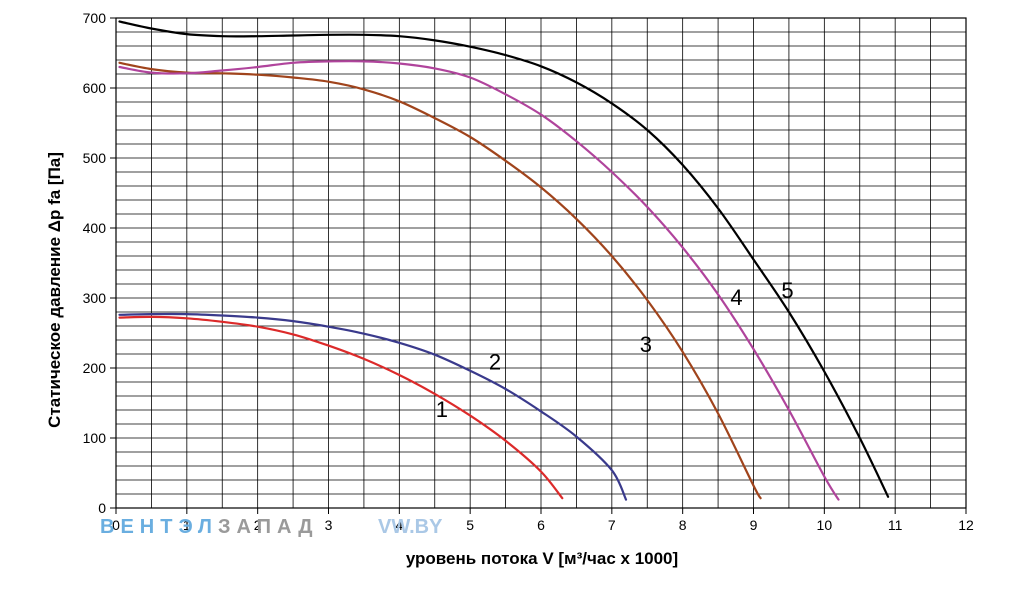  What do you see at coordinates (95, 228) in the screenshot?
I see `y-tick-label: 400` at bounding box center [95, 228].